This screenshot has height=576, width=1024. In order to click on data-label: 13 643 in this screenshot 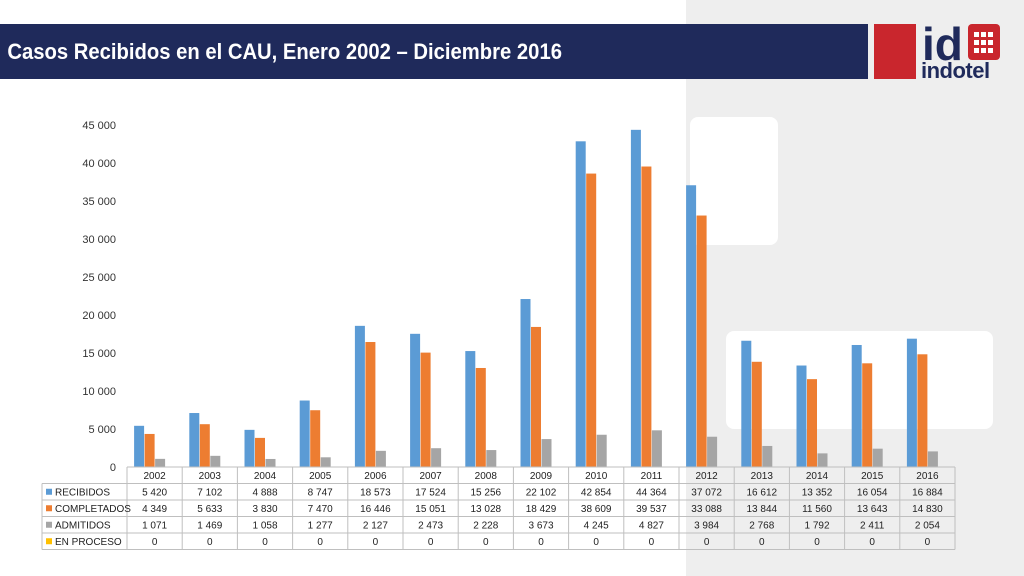, I will do `click(872, 509)`.